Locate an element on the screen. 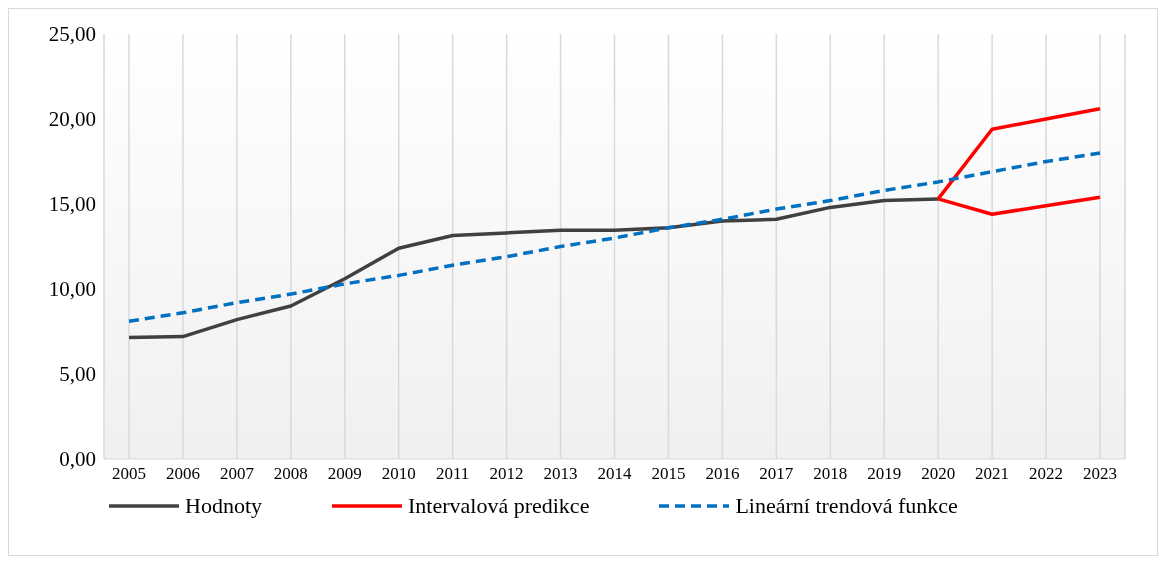 This screenshot has height=565, width=1162. x-tick-label: 2023 is located at coordinates (1100, 474).